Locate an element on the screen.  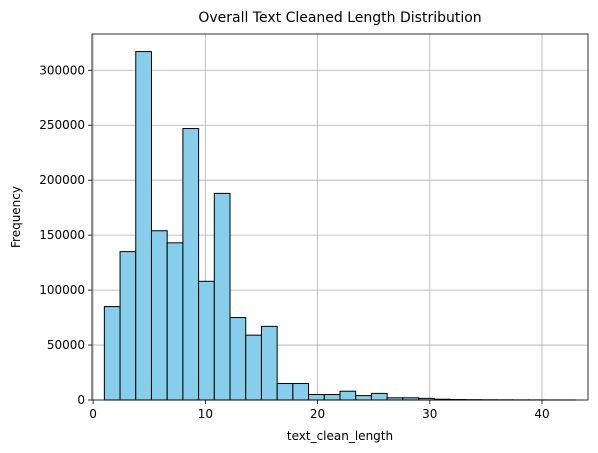
y-tick-label: 0 is located at coordinates (81, 400).